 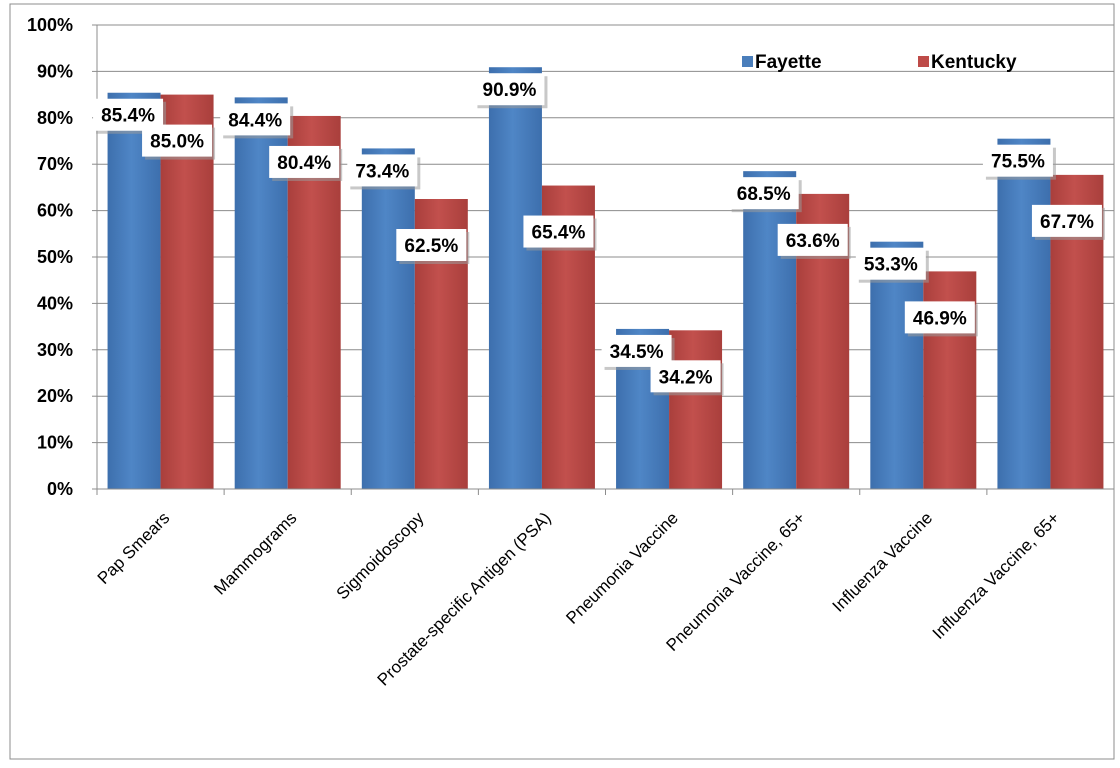 I want to click on data-label: 63.6%, so click(x=813, y=241).